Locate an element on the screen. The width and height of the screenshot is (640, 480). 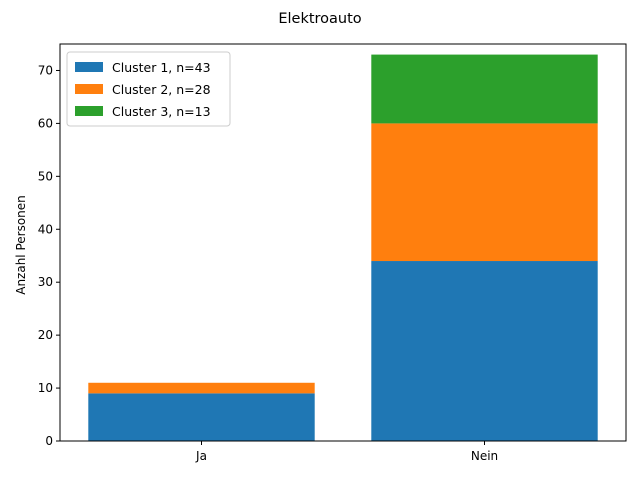
y-tick-label: 0 is located at coordinates (49, 441).